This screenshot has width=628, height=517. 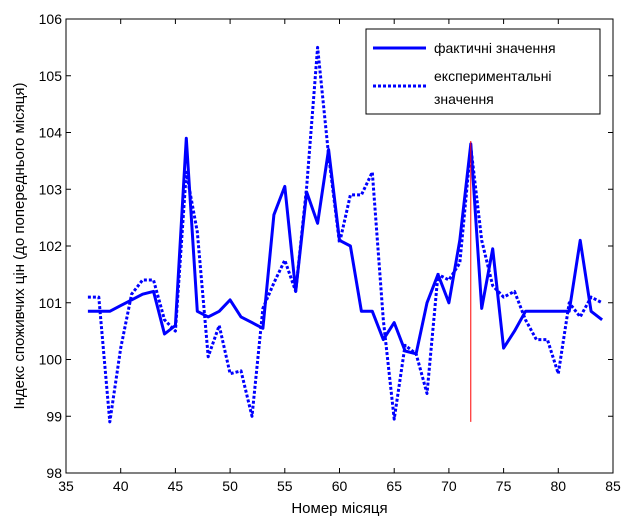 What do you see at coordinates (51, 189) in the screenshot?
I see `y-tick-label: 103` at bounding box center [51, 189].